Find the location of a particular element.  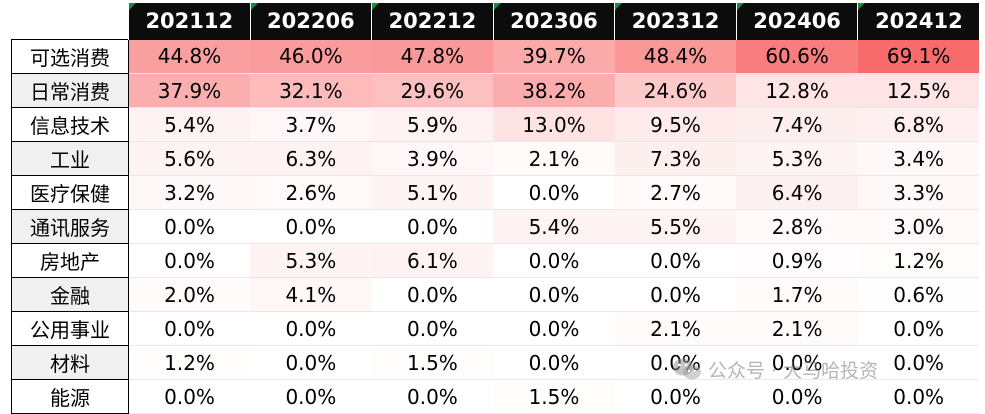

value-cell: 47.8% is located at coordinates (432, 56).